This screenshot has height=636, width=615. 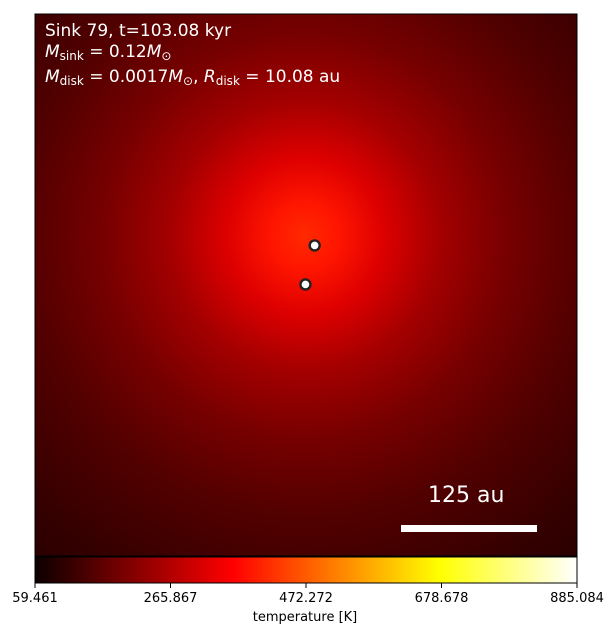 What do you see at coordinates (441, 598) in the screenshot?
I see `colorbar-tick-label-4: 678.678` at bounding box center [441, 598].